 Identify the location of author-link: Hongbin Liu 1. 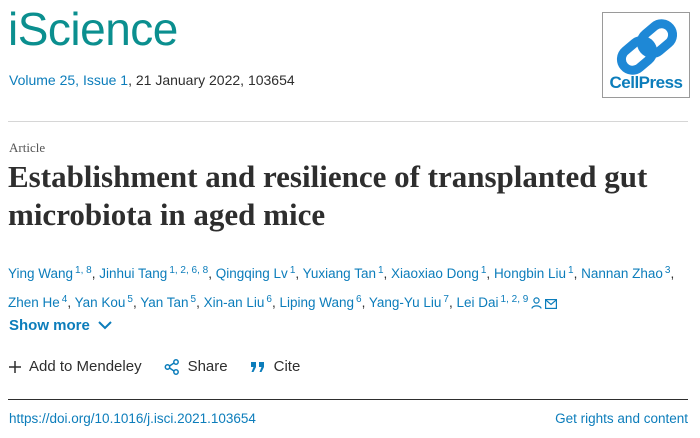
(533, 273).